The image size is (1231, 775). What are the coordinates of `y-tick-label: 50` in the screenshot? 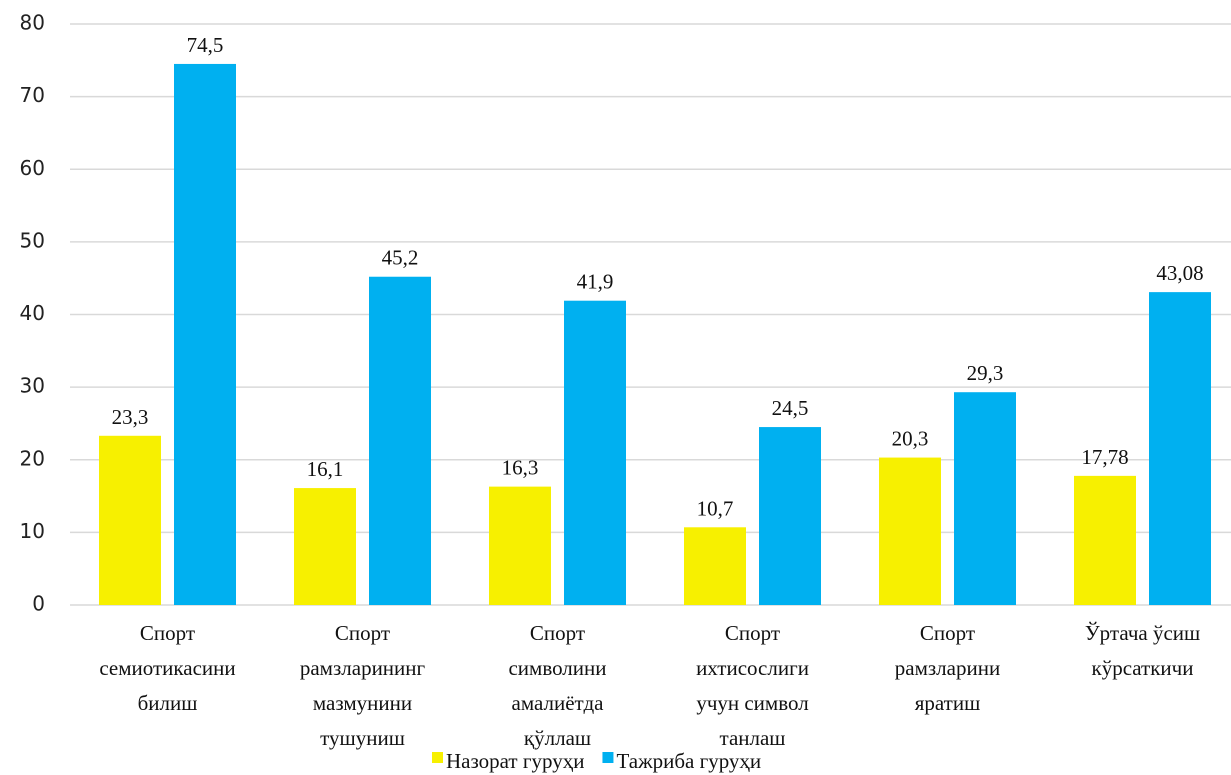 It's located at (32, 240).